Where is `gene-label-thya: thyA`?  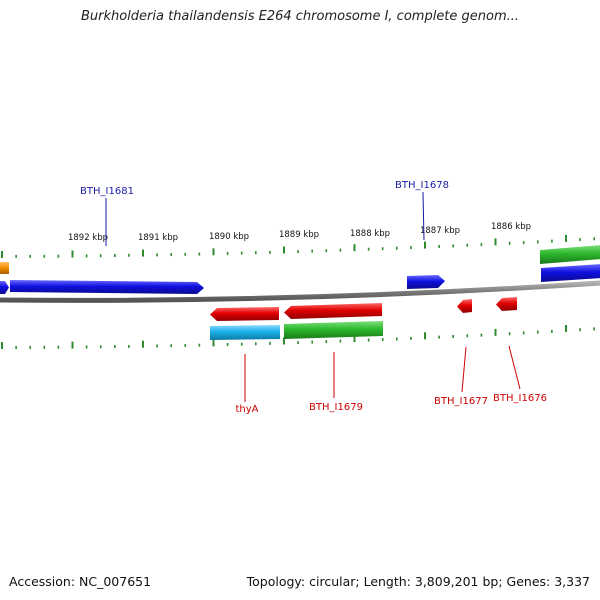
gene-label-thya: thyA is located at coordinates (246, 409).